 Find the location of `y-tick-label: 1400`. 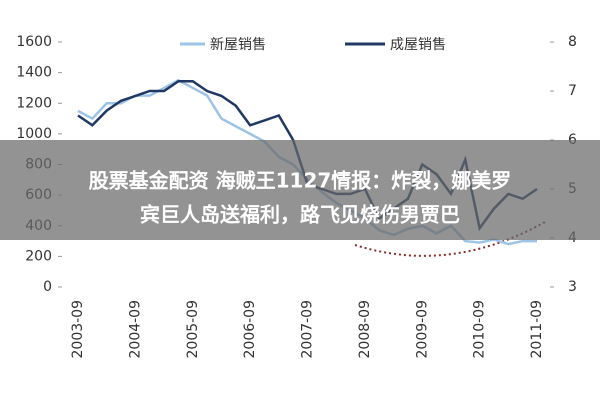

y-tick-label: 1400 is located at coordinates (34, 73).